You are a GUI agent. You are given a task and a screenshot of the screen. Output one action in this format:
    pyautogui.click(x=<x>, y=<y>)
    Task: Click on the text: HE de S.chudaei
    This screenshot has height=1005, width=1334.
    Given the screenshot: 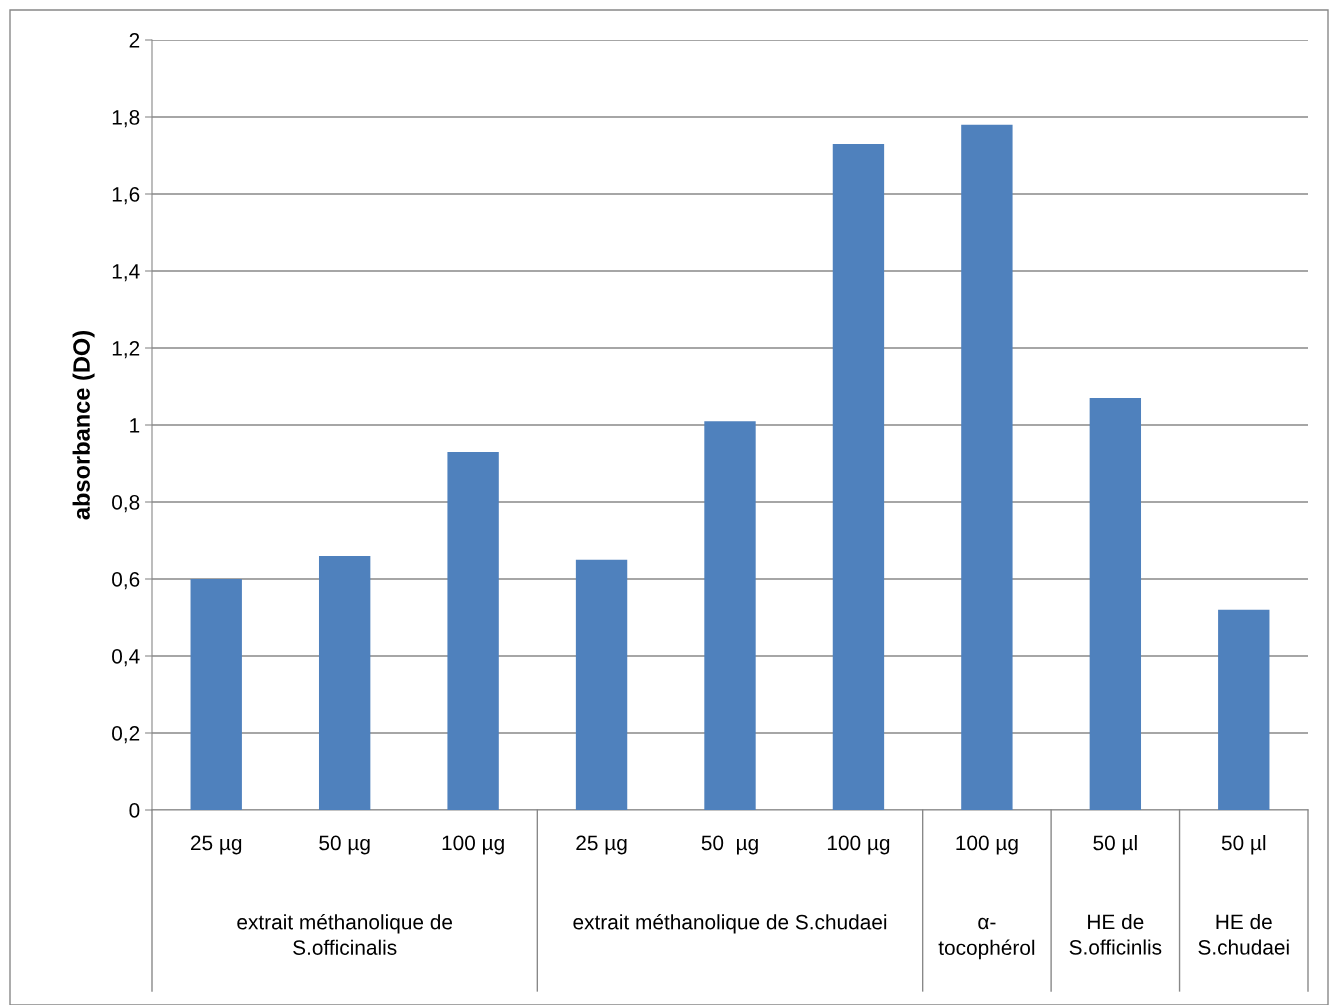 What is the action you would take?
    pyautogui.click(x=1243, y=934)
    